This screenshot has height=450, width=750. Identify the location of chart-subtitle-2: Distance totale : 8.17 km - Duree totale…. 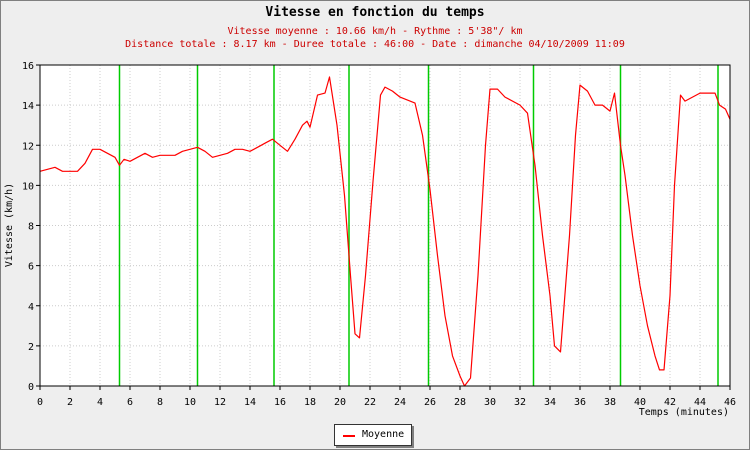
(375, 44).